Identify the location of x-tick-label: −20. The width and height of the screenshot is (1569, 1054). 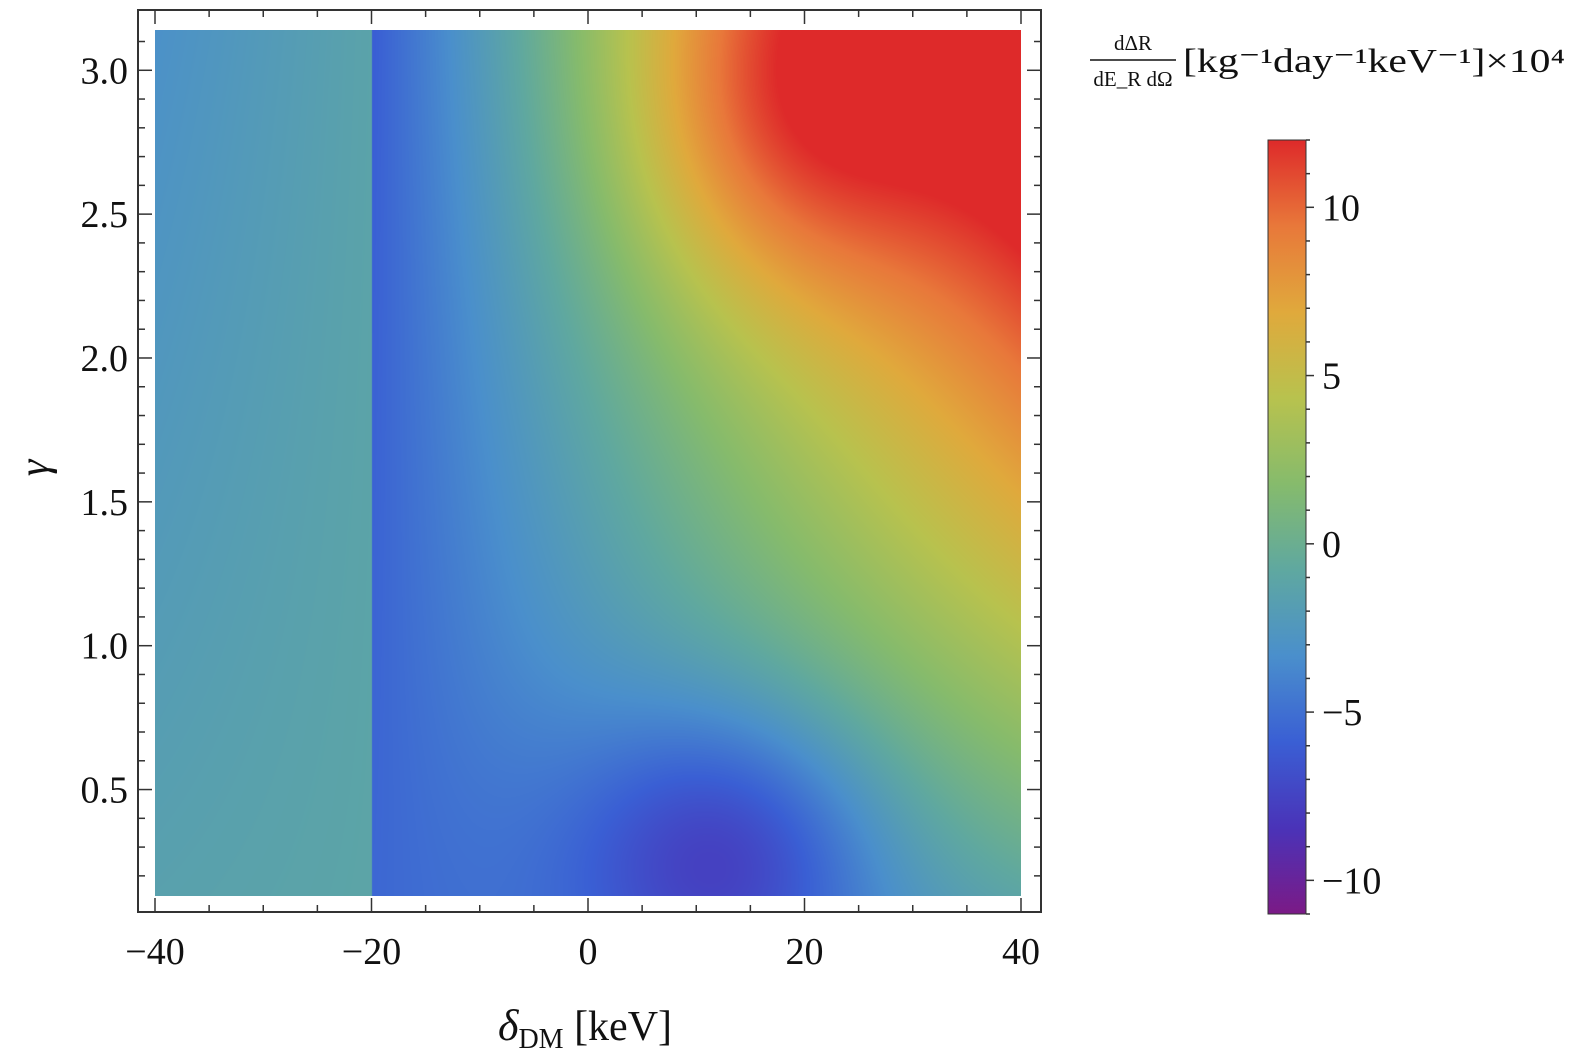
(371, 952).